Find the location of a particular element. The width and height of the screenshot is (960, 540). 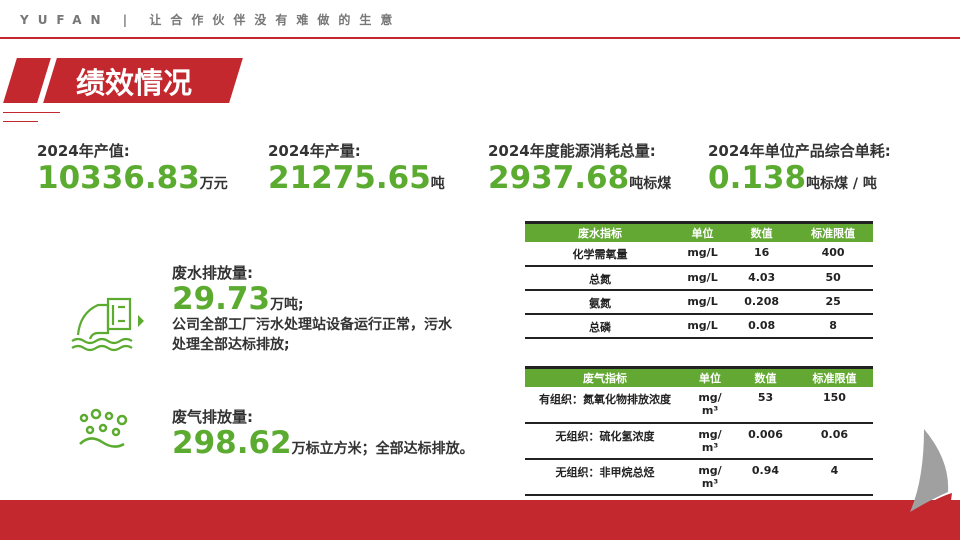

table-cell: 4 is located at coordinates (834, 477).